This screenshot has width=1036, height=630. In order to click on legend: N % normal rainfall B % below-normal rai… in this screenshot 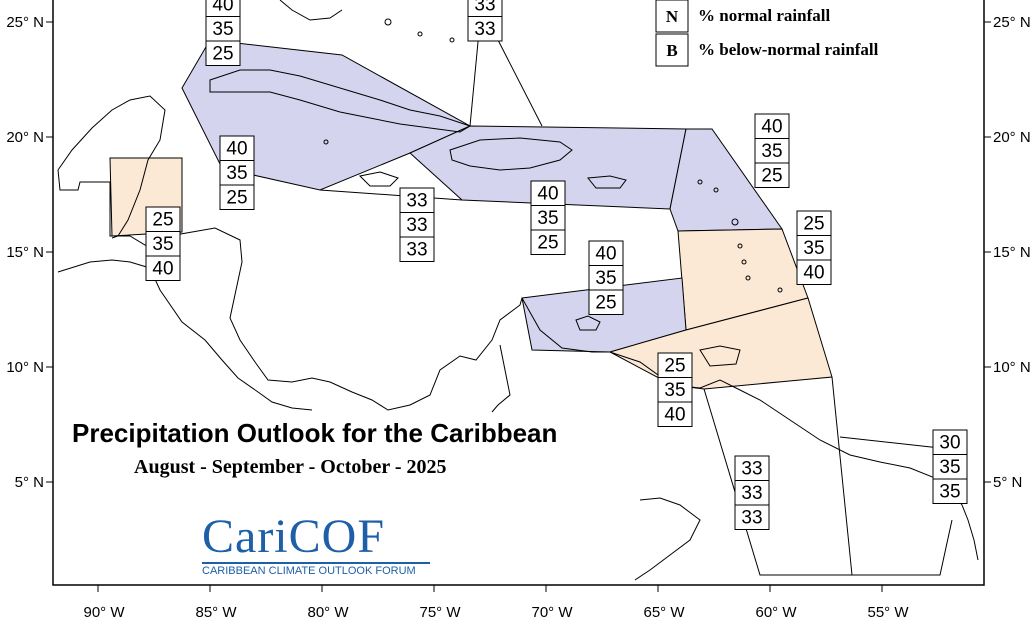, I will do `click(767, 33)`.